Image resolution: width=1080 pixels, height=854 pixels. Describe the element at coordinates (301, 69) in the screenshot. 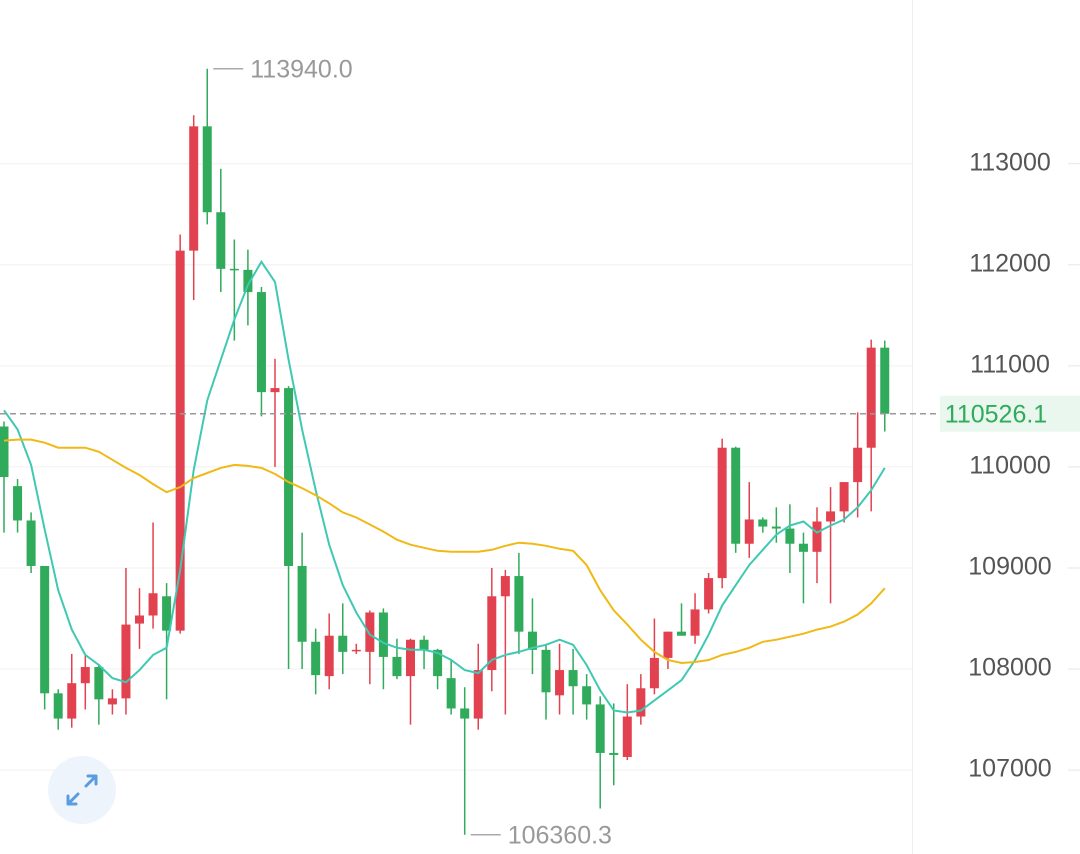

I see `annotation-label: 113940.0` at that location.